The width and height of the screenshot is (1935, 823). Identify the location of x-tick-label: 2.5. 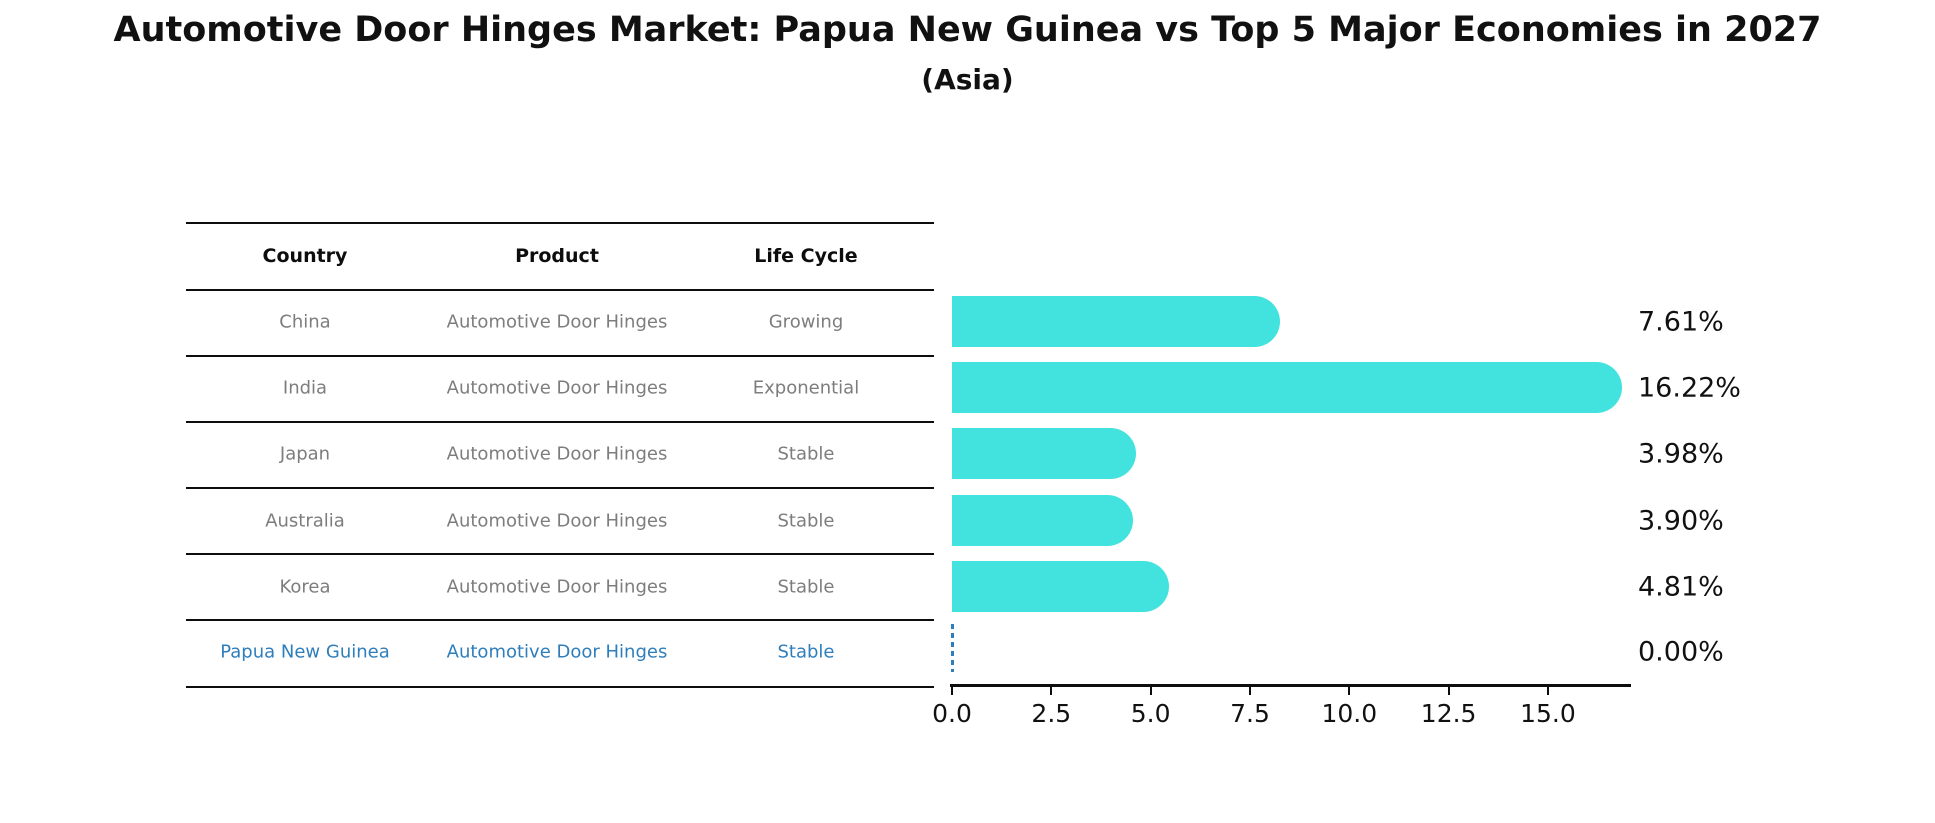
(1051, 713).